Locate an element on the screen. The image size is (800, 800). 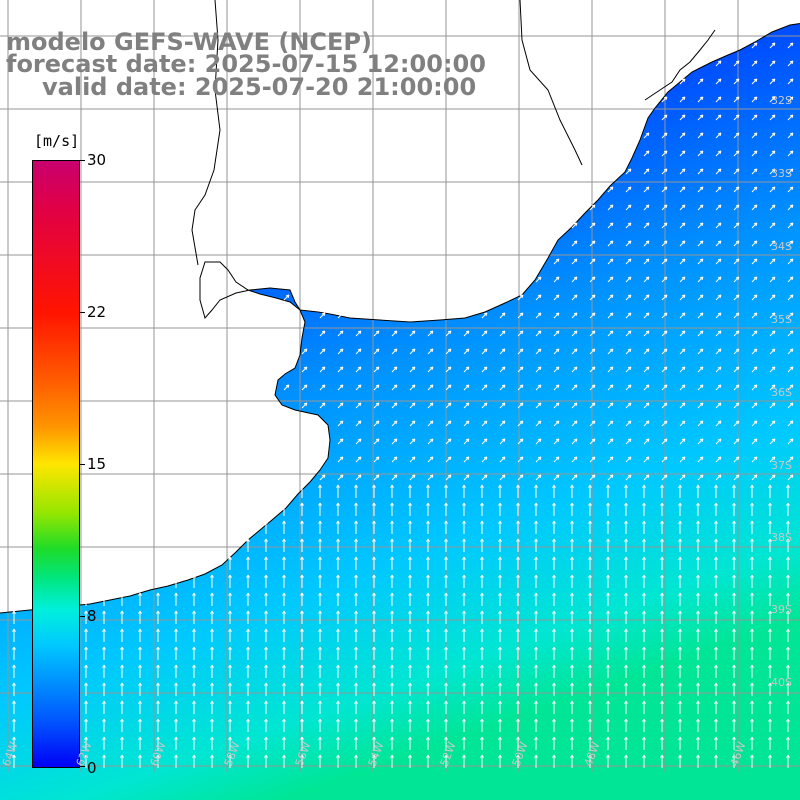
lat-label: 38S is located at coordinates (781, 537).